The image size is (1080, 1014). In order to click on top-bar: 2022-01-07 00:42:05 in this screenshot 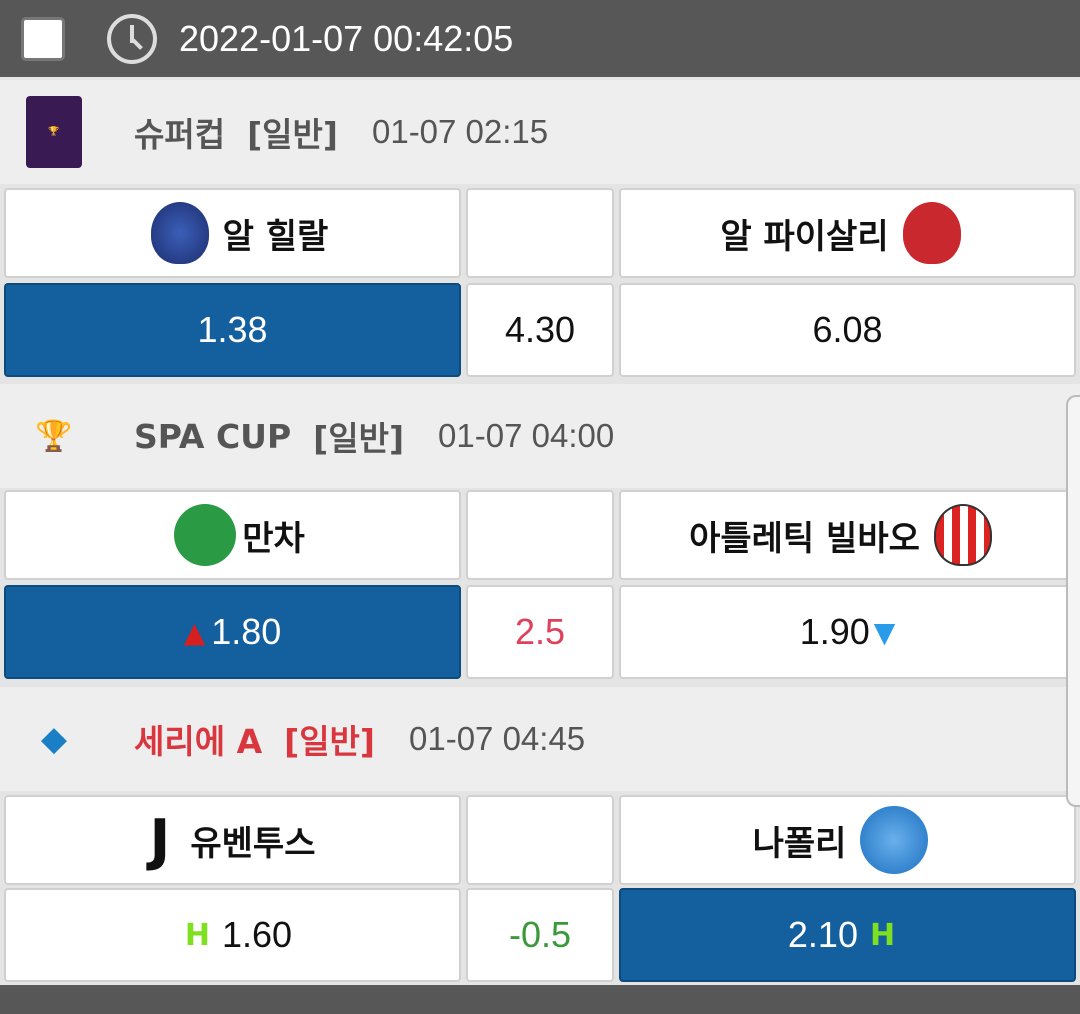, I will do `click(540, 38)`.